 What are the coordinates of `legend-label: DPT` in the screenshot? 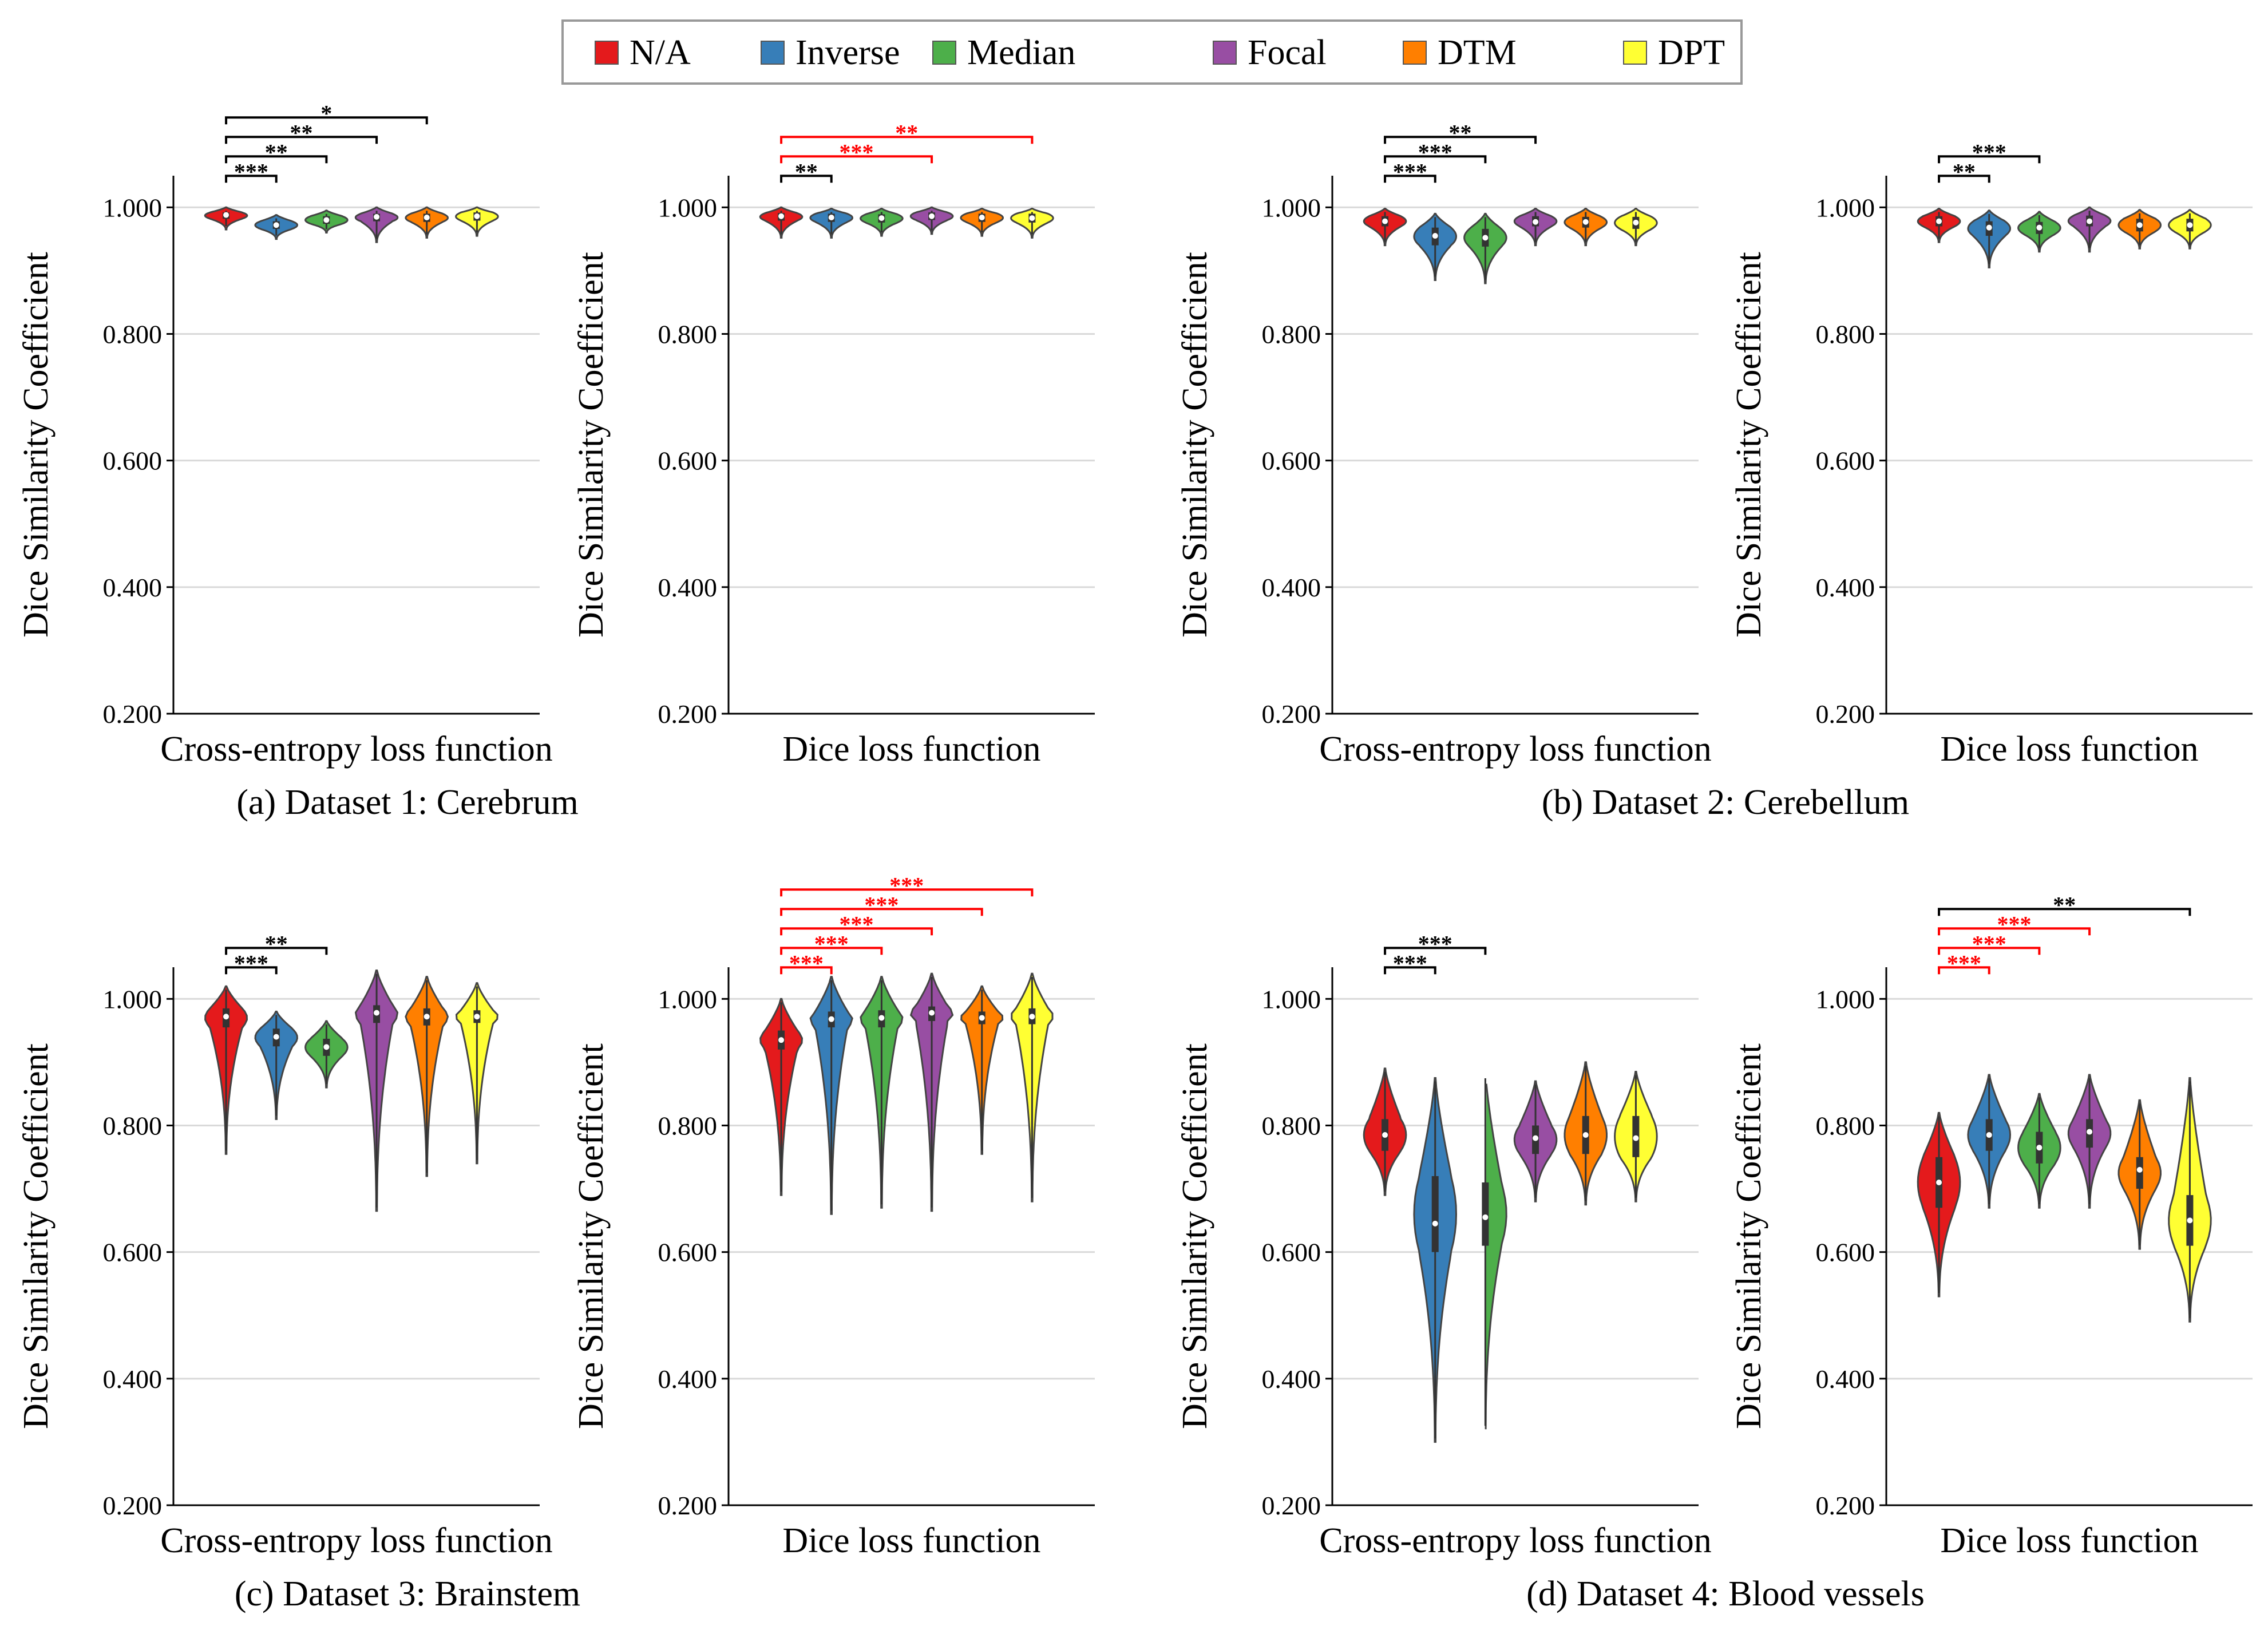 It's located at (1691, 53).